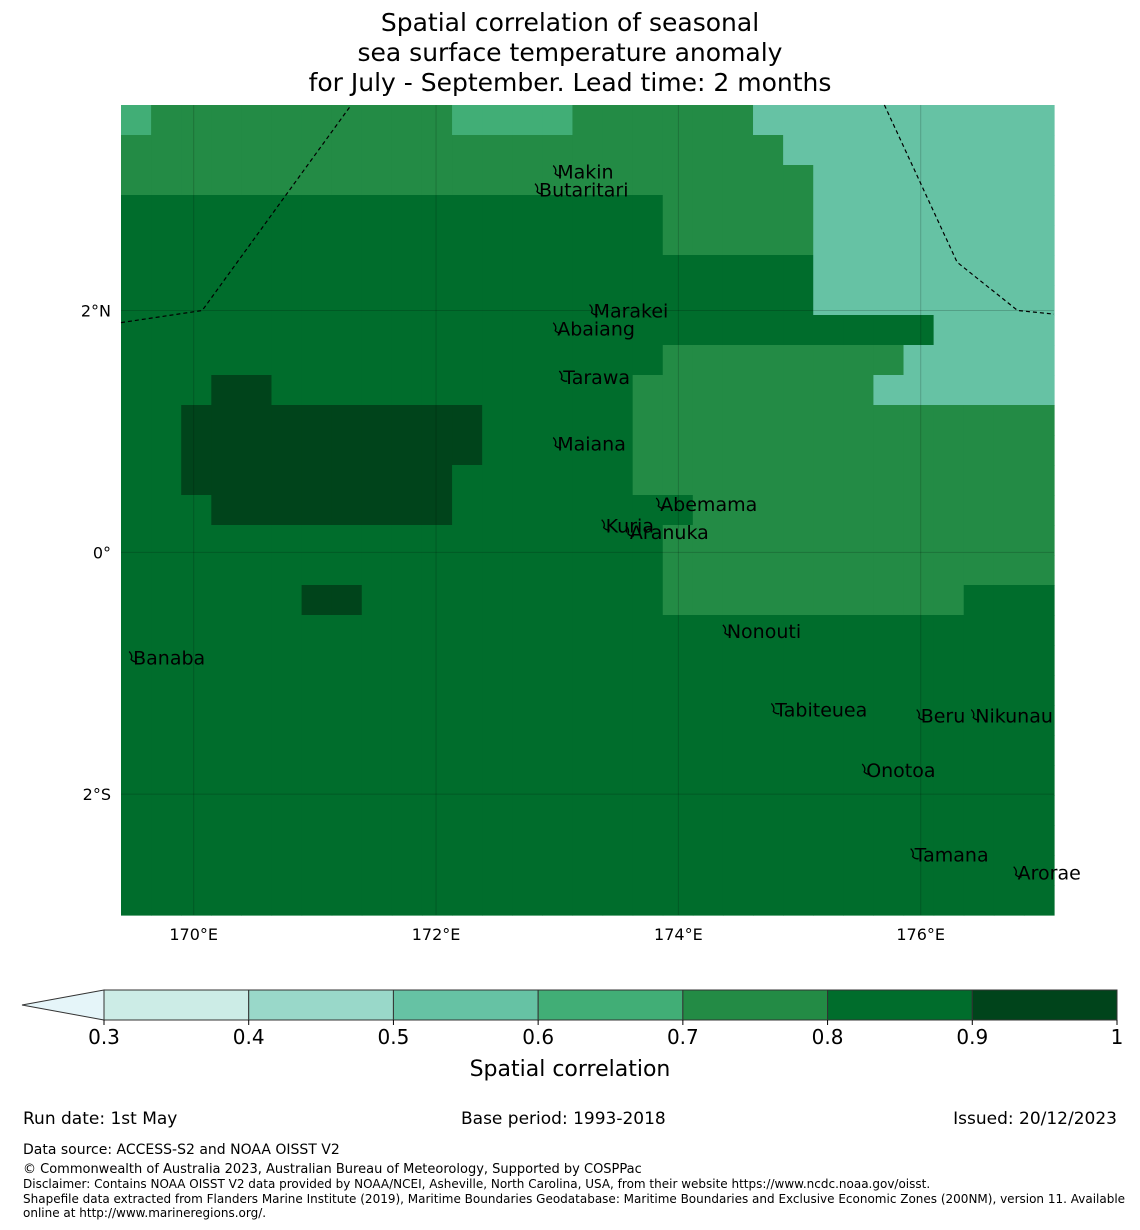  Describe the element at coordinates (678, 934) in the screenshot. I see `x-tick-label: 174°E` at that location.